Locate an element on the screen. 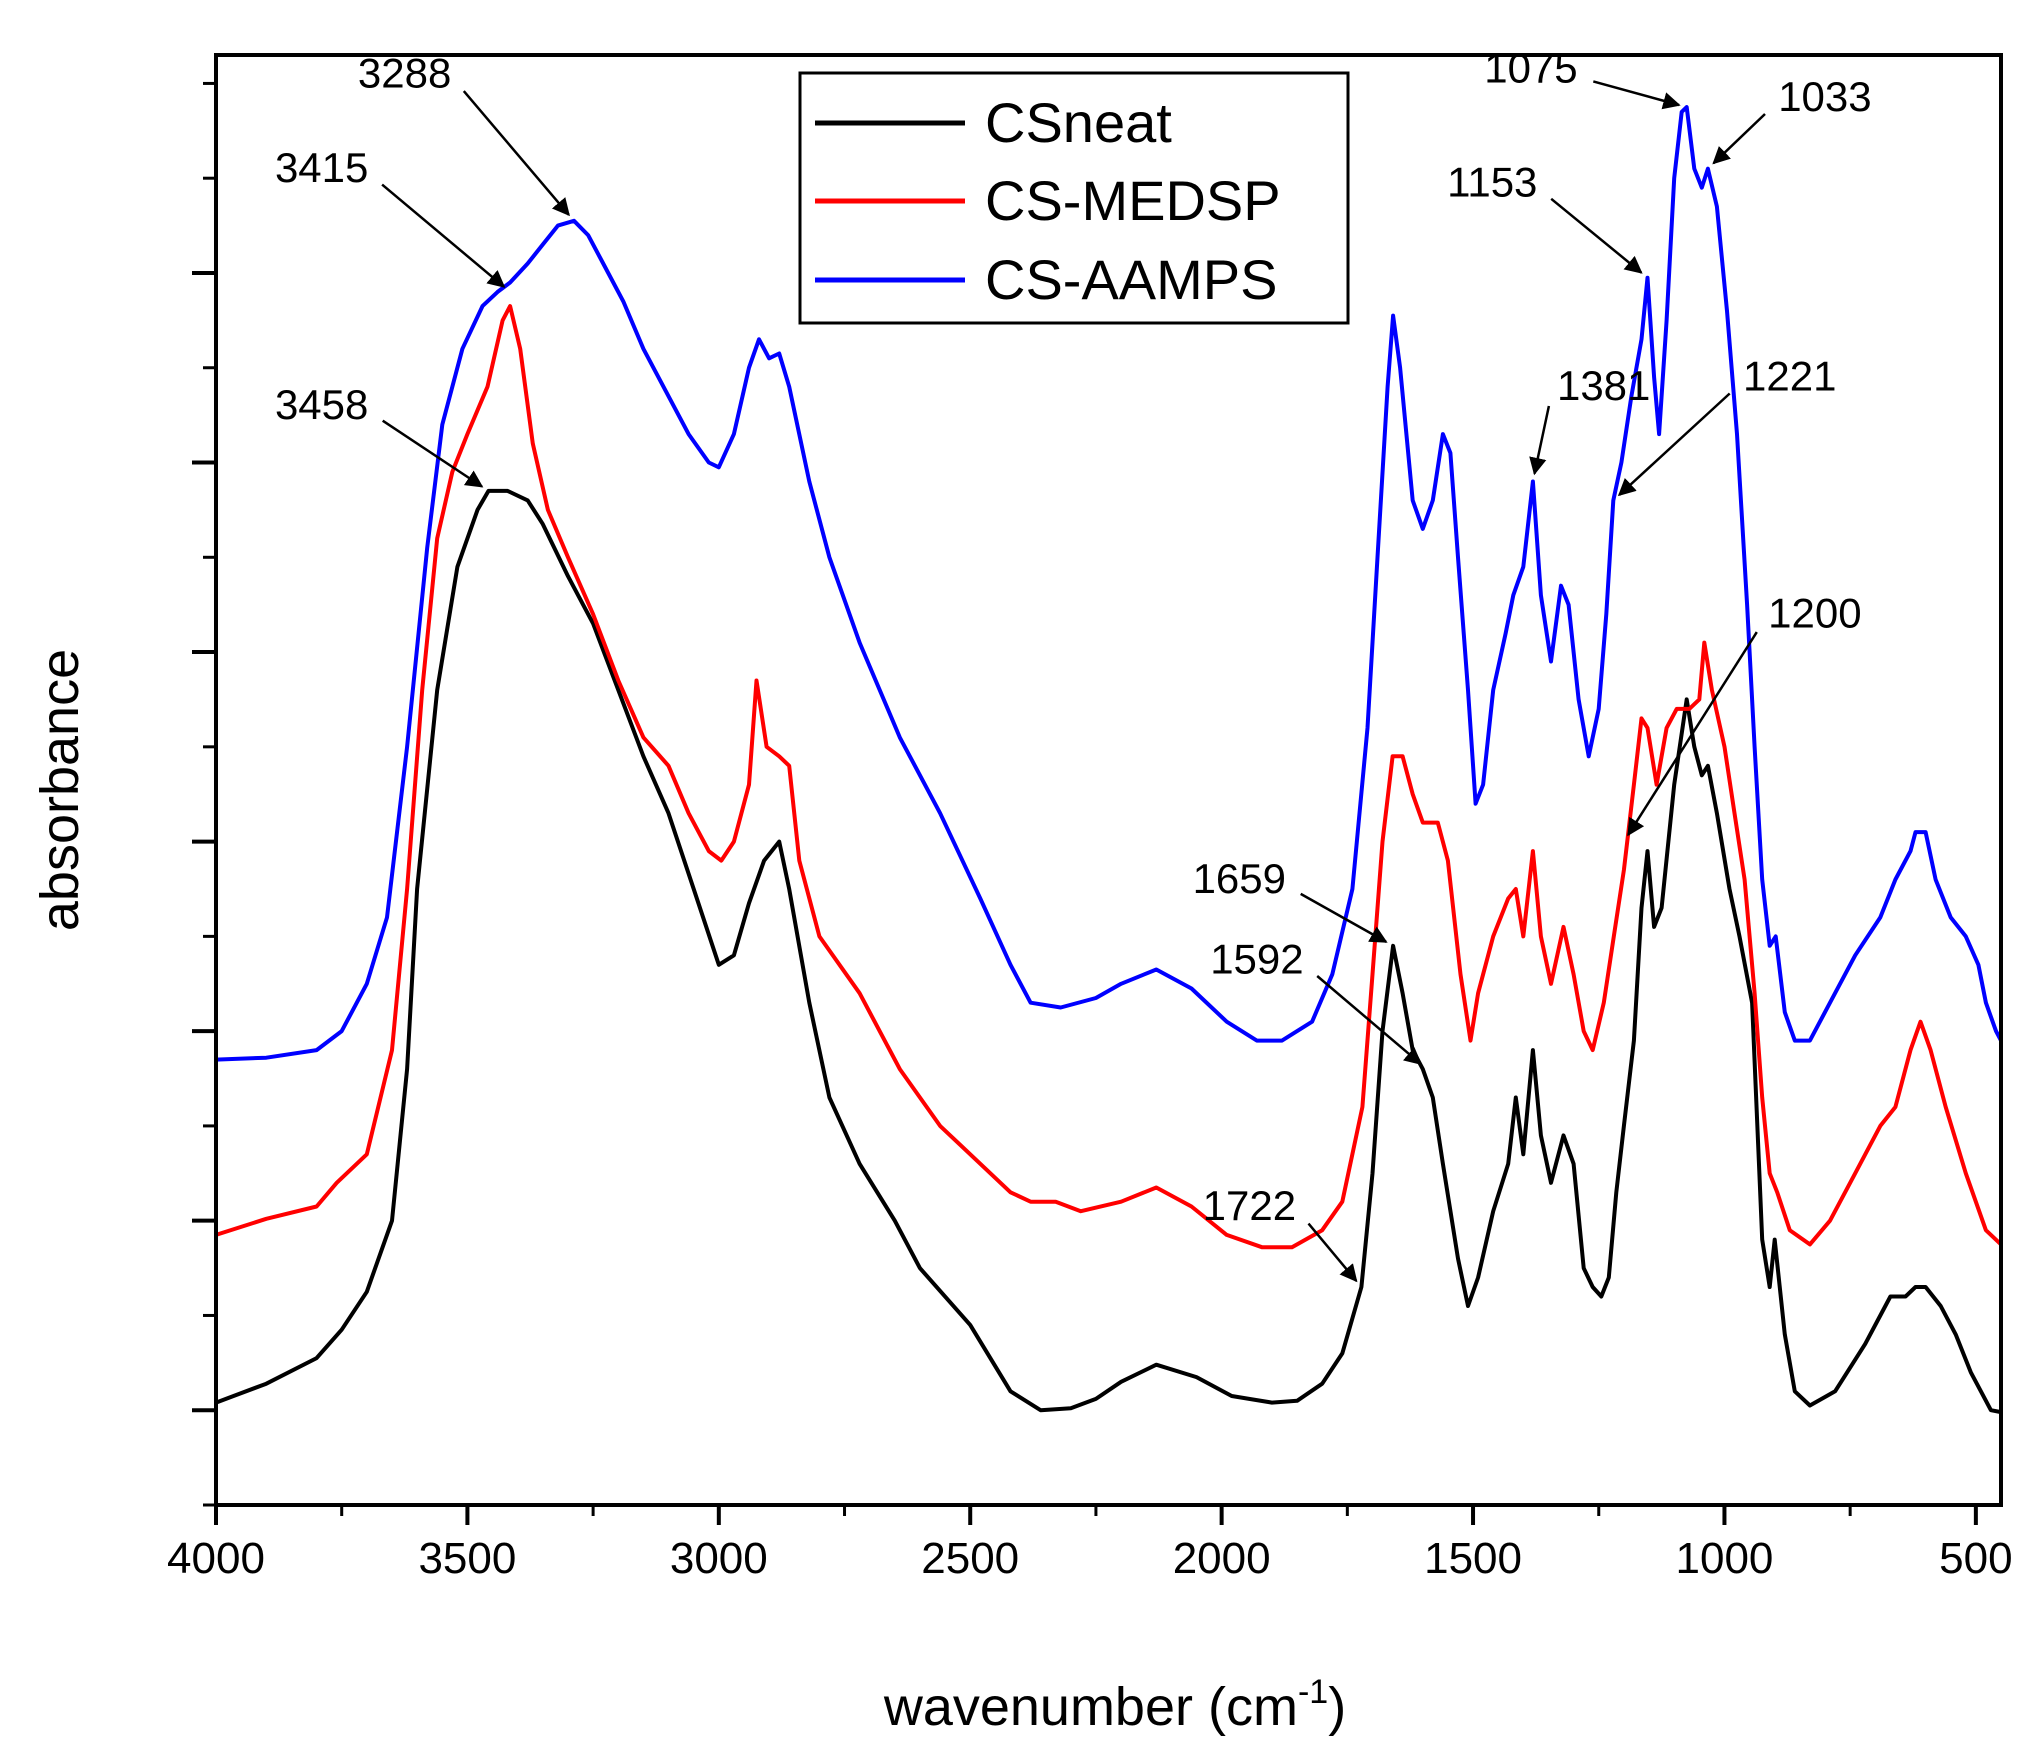 This screenshot has width=2039, height=1761. annotation-label-1659: 1659 is located at coordinates (1239, 878).